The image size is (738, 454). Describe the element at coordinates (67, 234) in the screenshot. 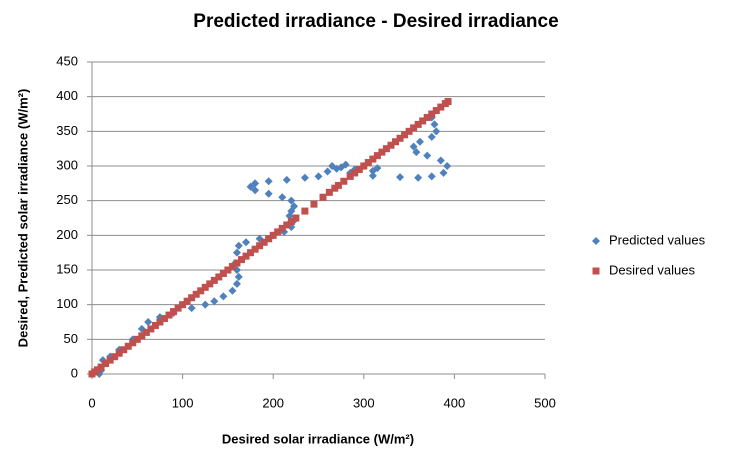

I see `y-tick-label: 200` at that location.